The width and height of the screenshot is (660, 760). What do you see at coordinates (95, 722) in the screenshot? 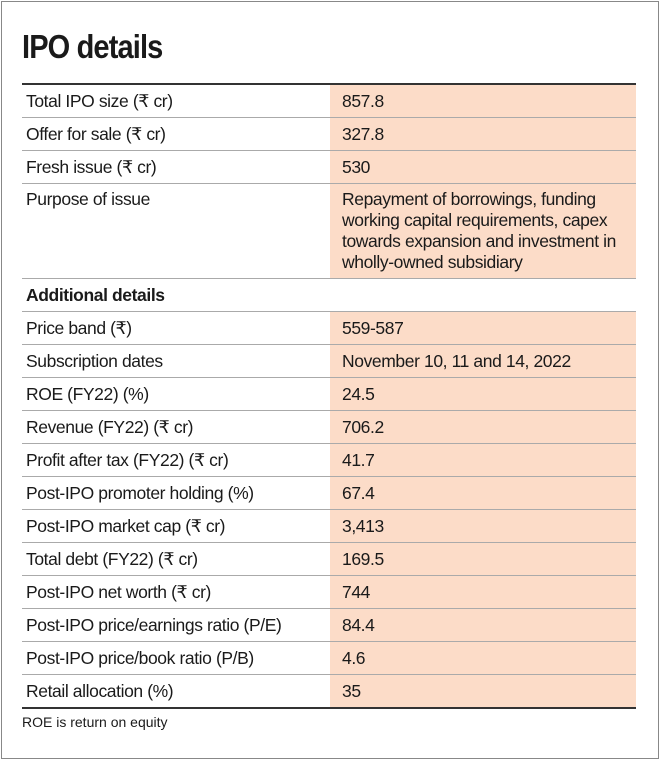
I see `footnote: ROE is return on equity` at bounding box center [95, 722].